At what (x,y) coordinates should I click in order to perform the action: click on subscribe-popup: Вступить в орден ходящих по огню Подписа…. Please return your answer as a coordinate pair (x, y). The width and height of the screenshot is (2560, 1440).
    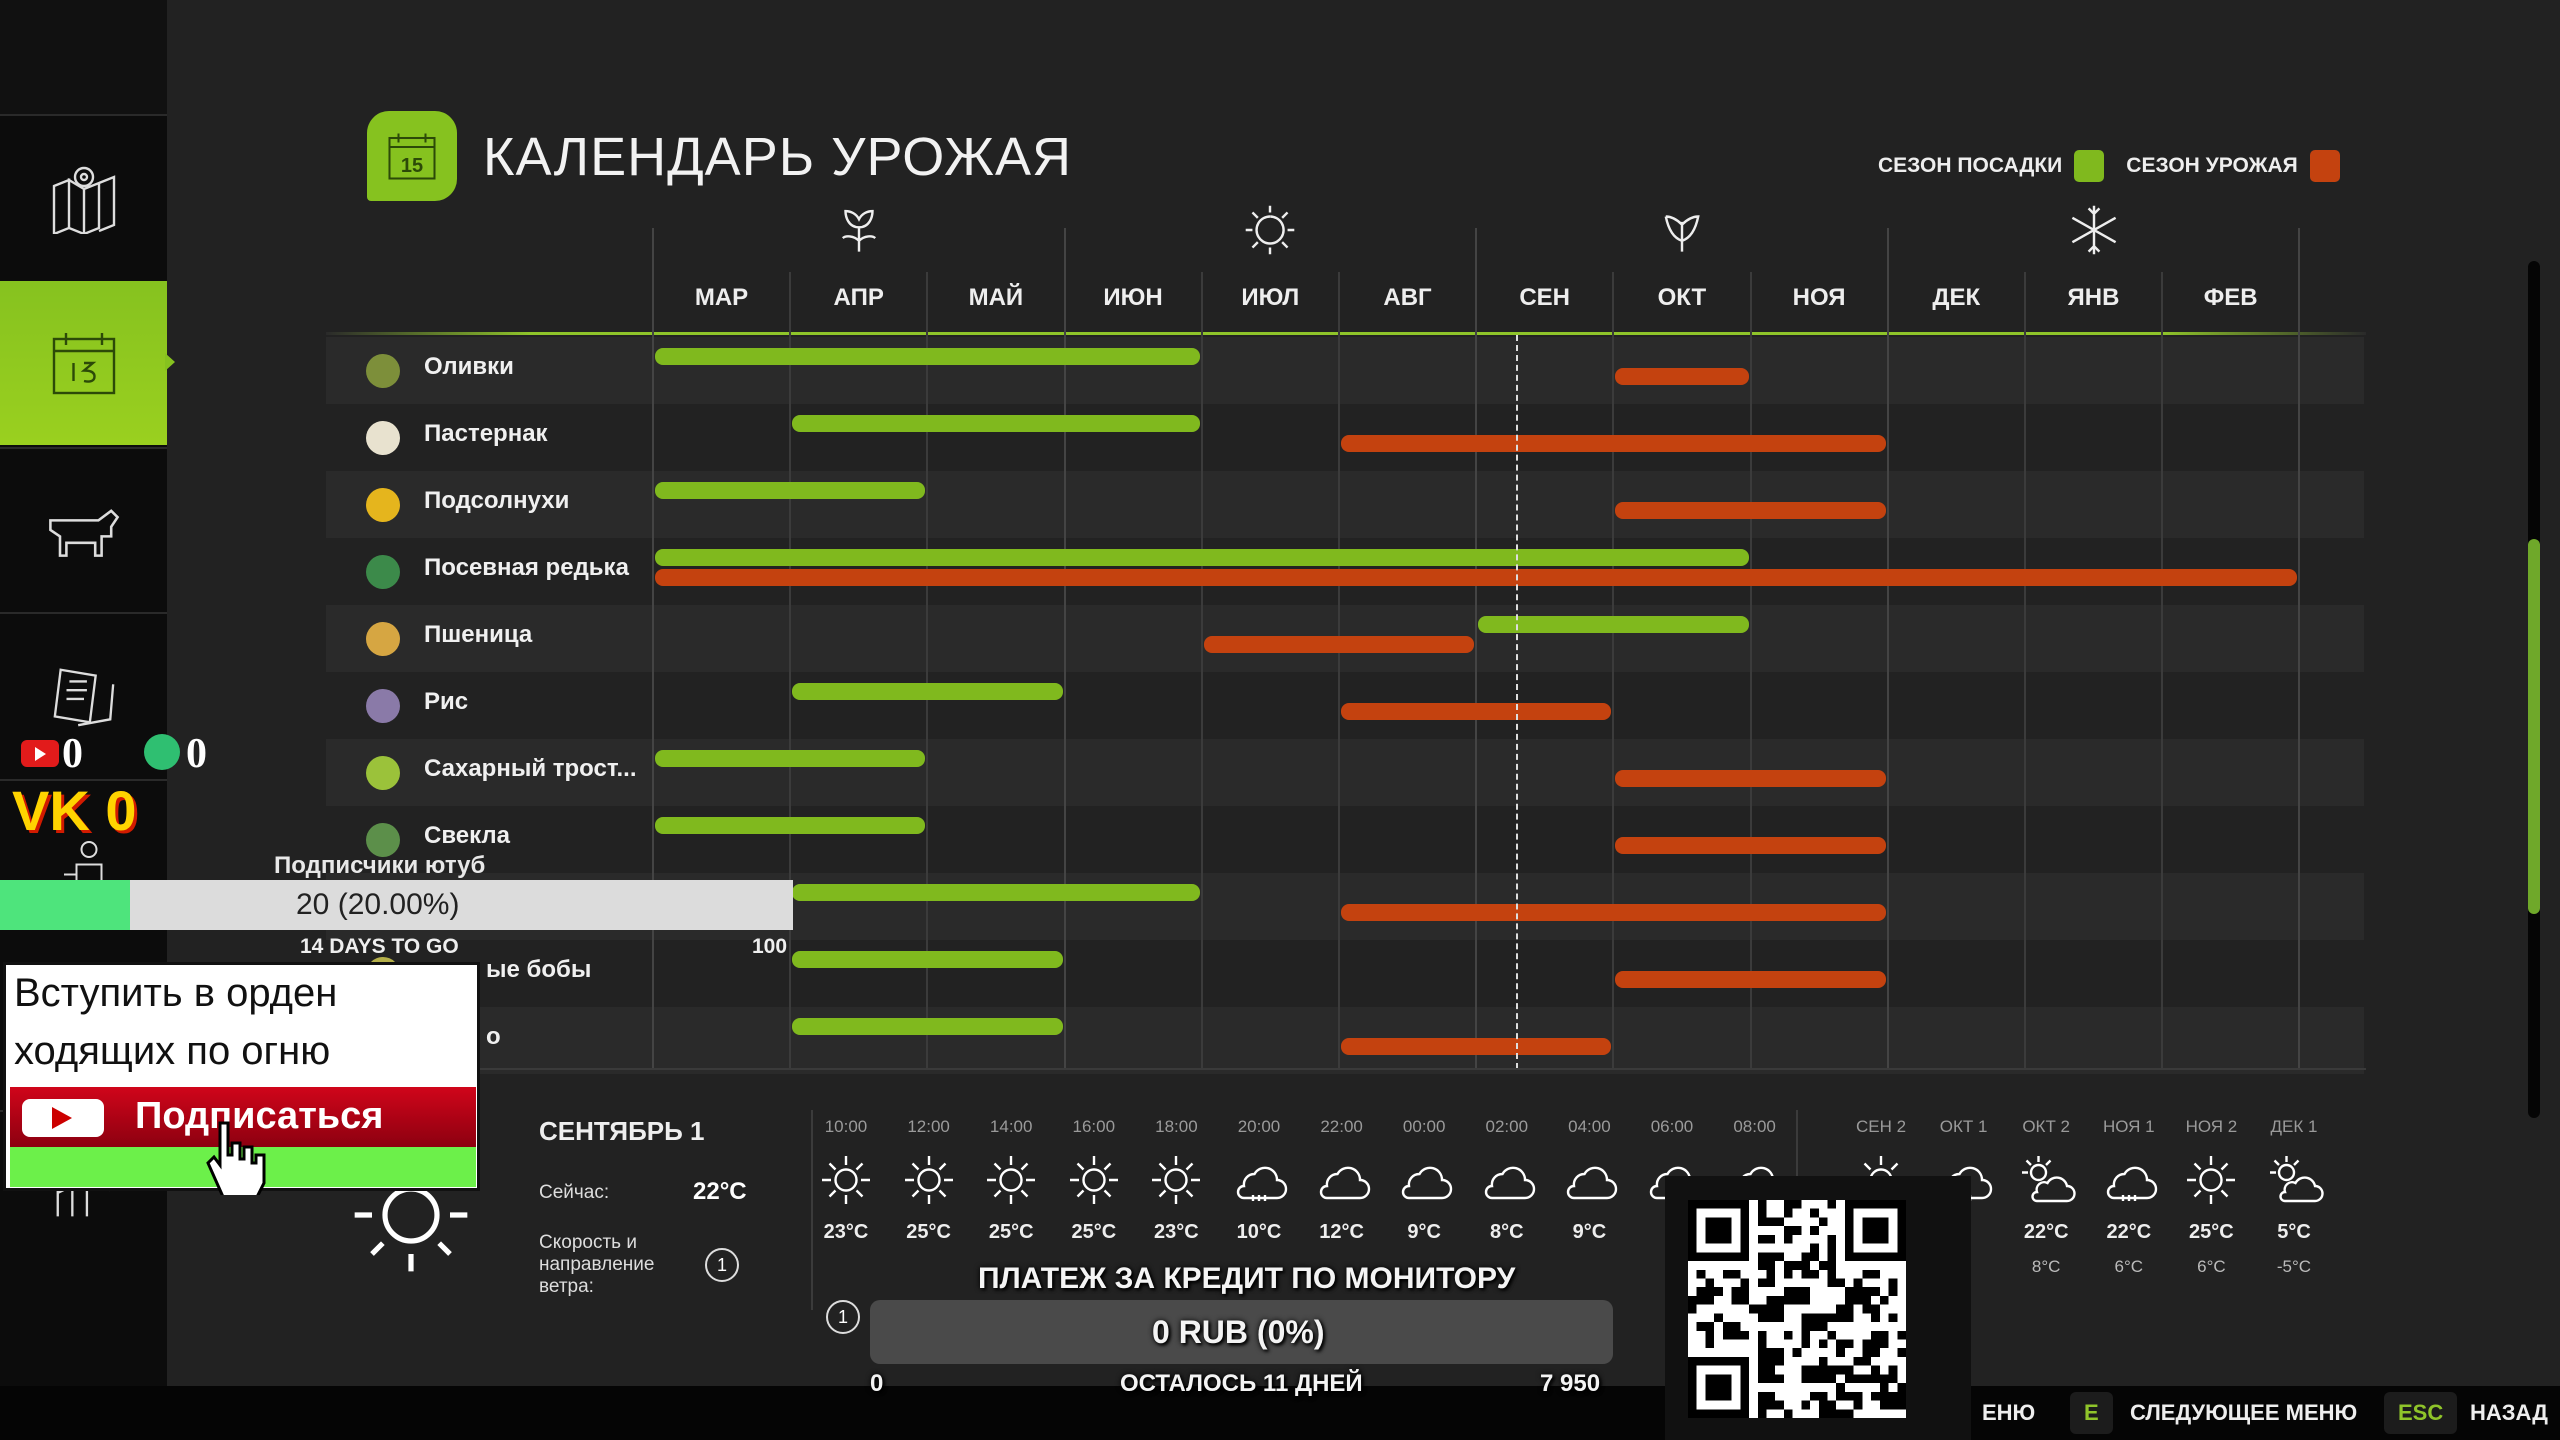
    Looking at the image, I should click on (241, 1078).